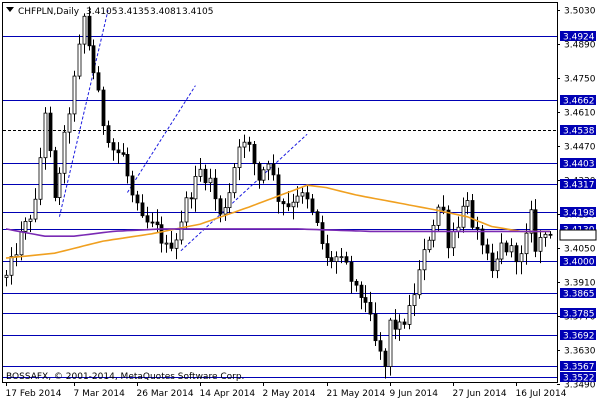 The image size is (600, 400). I want to click on level-label-1-bg, so click(578, 100).